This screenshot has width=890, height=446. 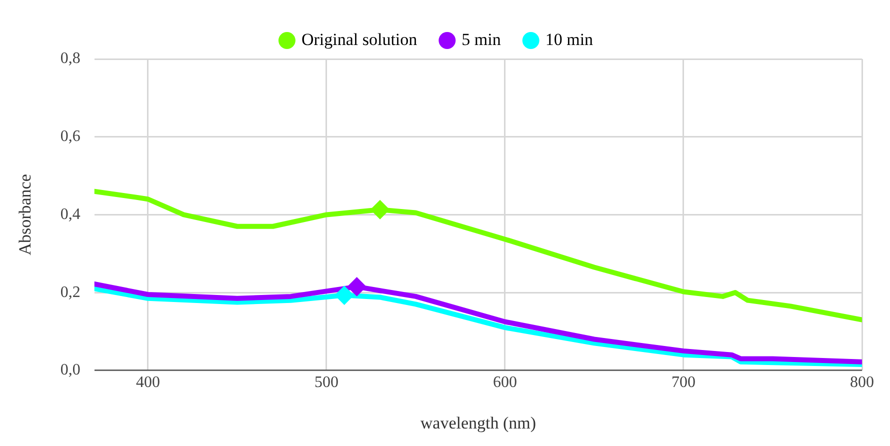 What do you see at coordinates (70, 214) in the screenshot?
I see `y-tick-label: 0,4` at bounding box center [70, 214].